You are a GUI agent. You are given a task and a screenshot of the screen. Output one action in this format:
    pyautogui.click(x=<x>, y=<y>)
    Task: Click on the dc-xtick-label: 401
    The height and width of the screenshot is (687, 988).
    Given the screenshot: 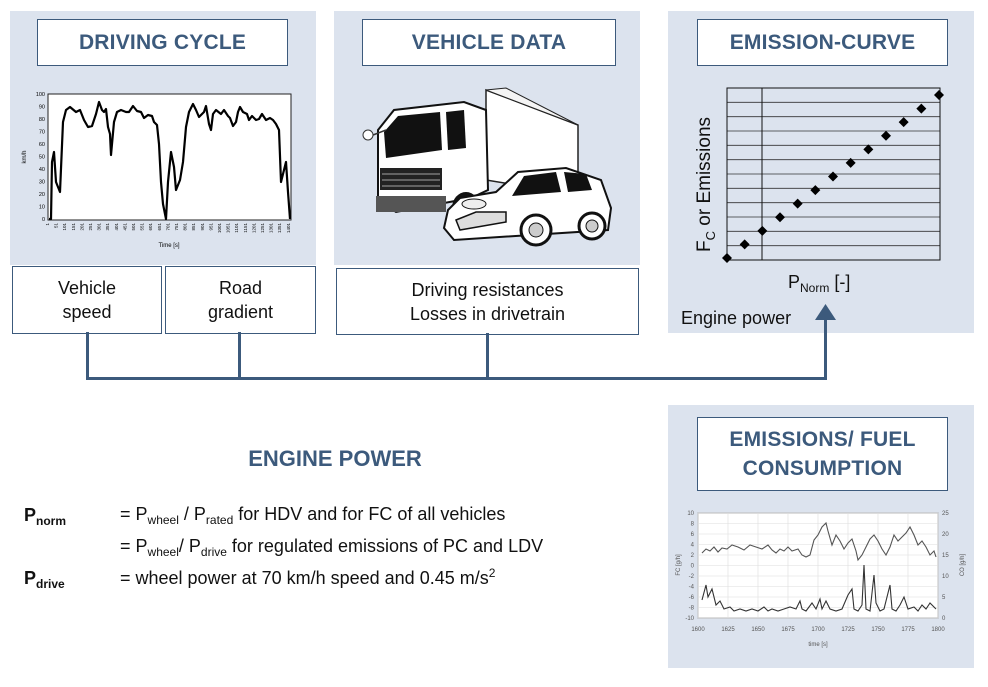 What is the action you would take?
    pyautogui.click(x=116, y=227)
    